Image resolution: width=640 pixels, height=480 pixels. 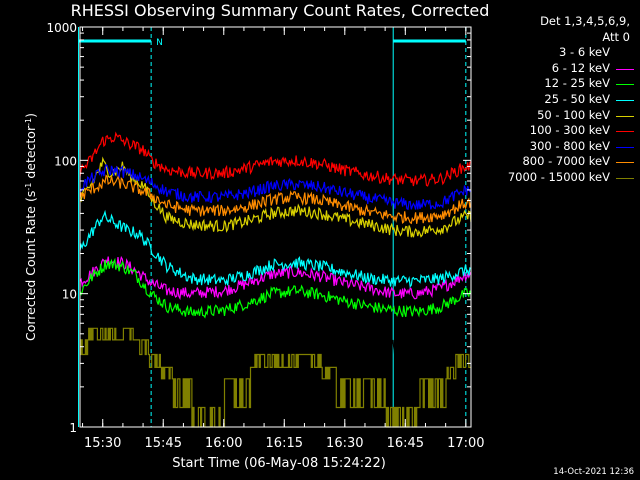 What do you see at coordinates (558, 176) in the screenshot?
I see `legend-entry-label: 7000 - 15000 keV` at bounding box center [558, 176].